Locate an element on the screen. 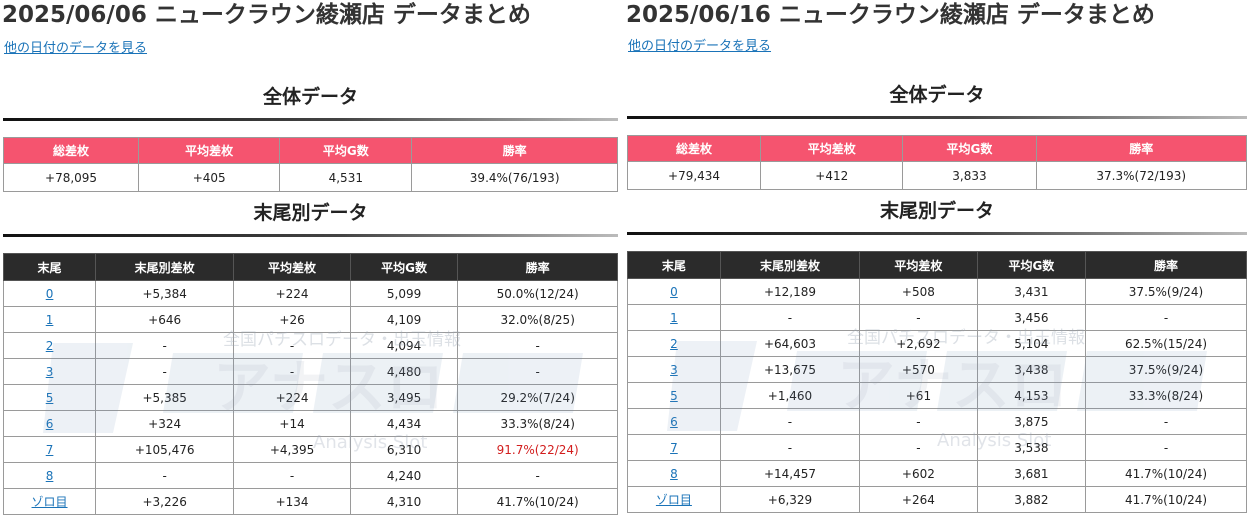  digit-cell: 3 is located at coordinates (674, 369).